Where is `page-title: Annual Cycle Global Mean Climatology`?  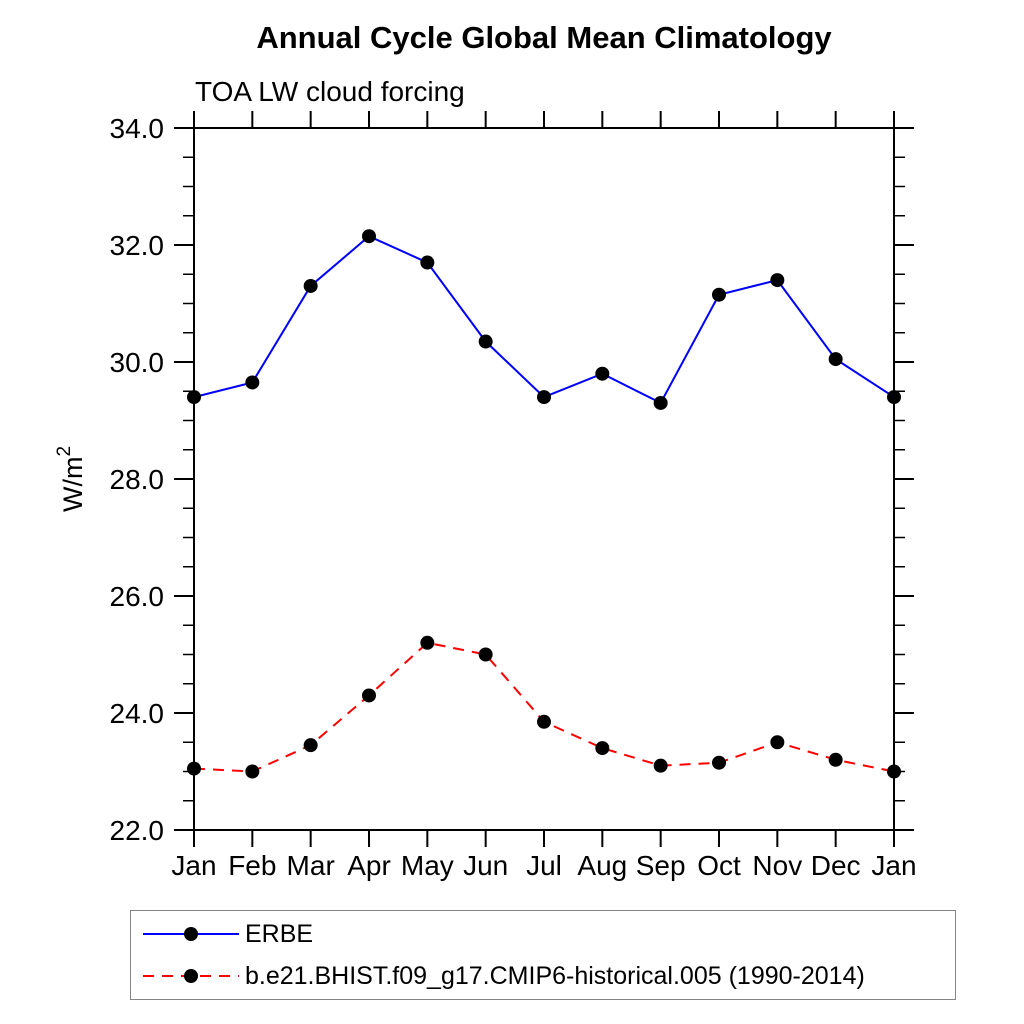
page-title: Annual Cycle Global Mean Climatology is located at coordinates (544, 37).